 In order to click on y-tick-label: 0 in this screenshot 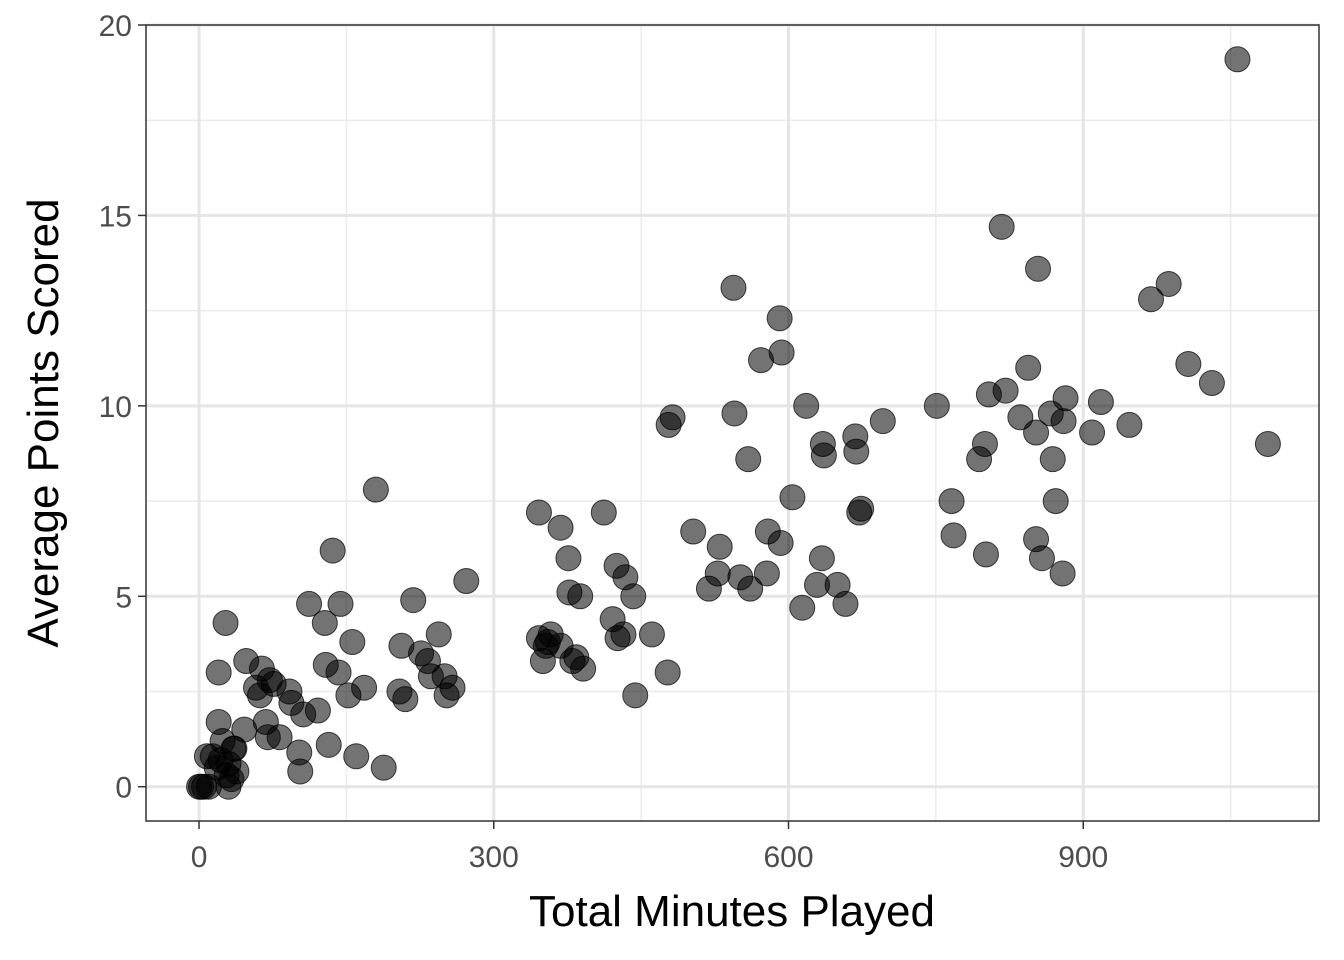, I will do `click(123, 788)`.